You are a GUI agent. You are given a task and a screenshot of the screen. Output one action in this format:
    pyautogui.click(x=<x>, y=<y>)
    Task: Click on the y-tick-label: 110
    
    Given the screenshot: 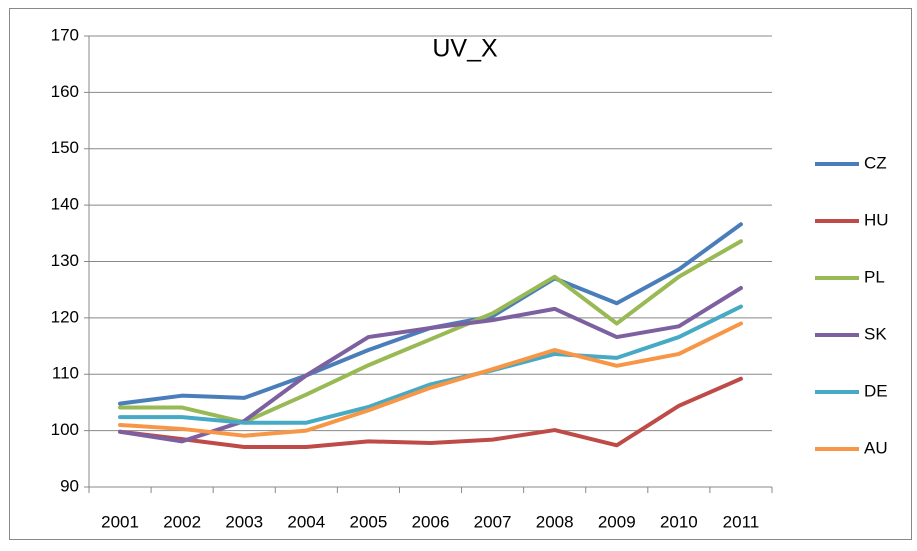 What is the action you would take?
    pyautogui.click(x=65, y=373)
    